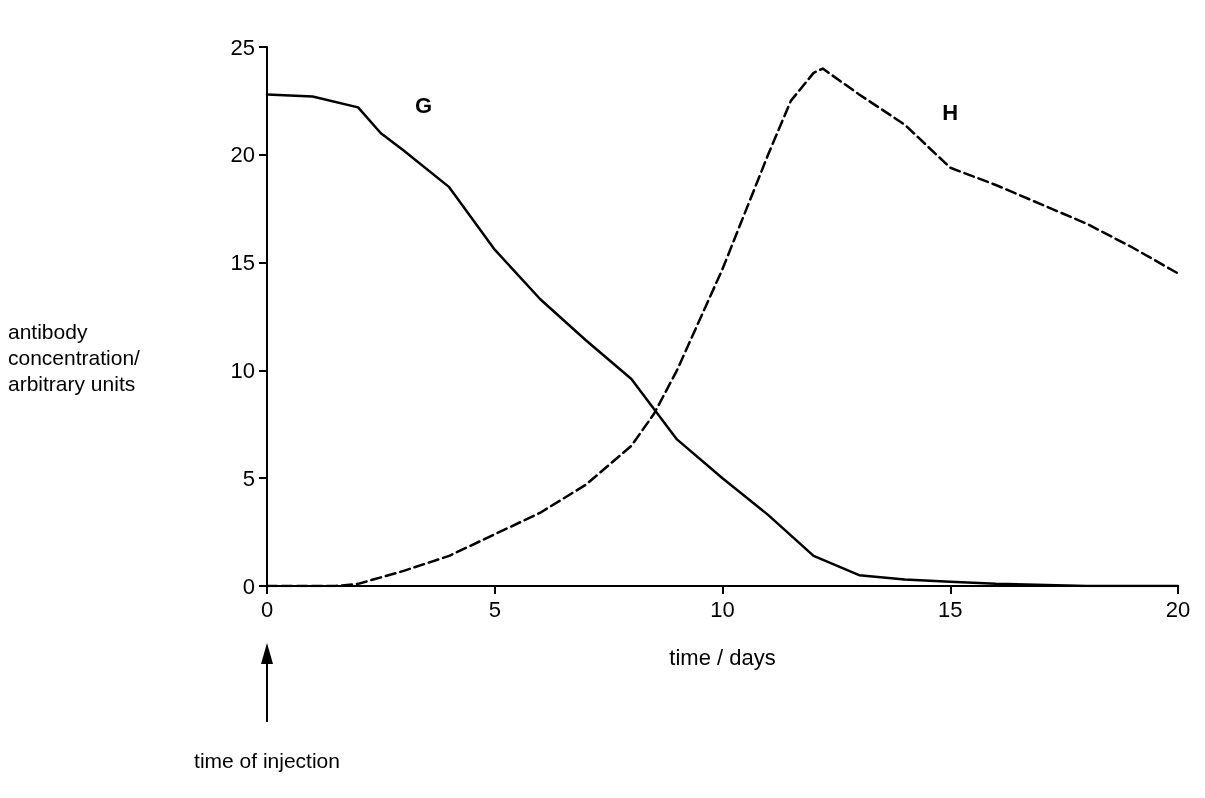  Describe the element at coordinates (950, 609) in the screenshot. I see `x-tick-label: 15` at that location.